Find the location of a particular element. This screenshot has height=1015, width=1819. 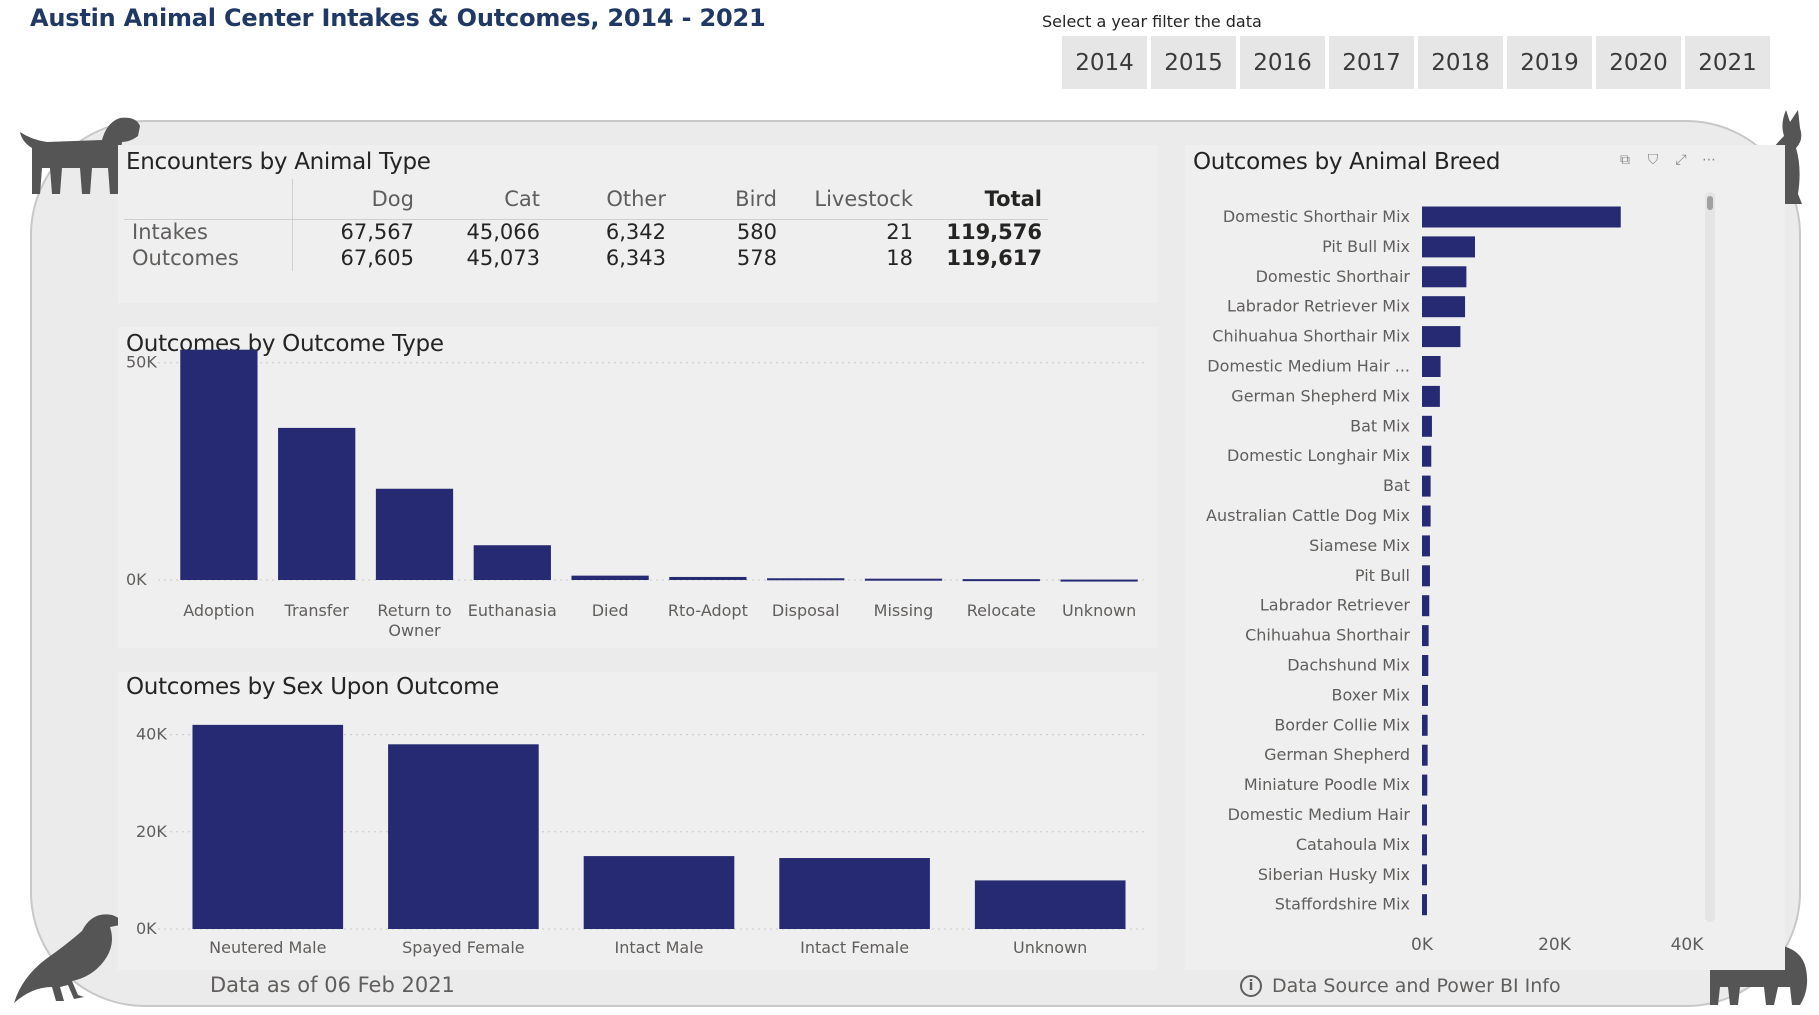

y-tick-label: Staffordshire Mix is located at coordinates (1342, 904).